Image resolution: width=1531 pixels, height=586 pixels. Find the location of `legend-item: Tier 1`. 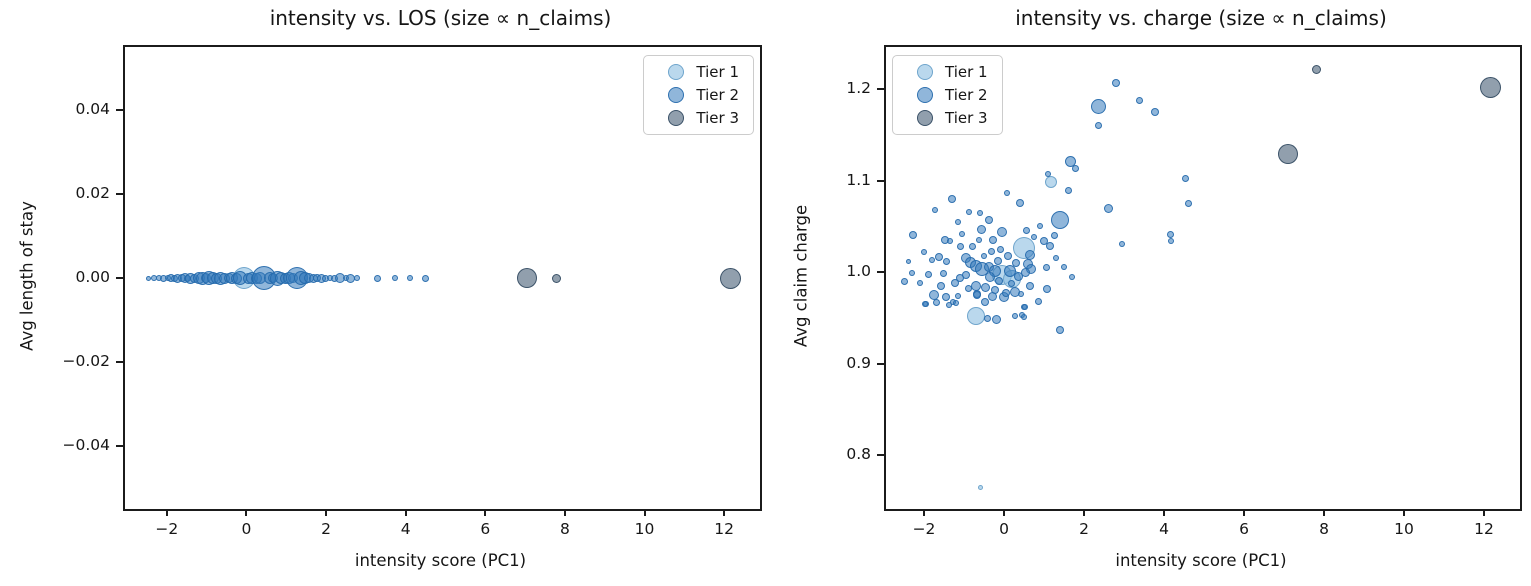

legend-item: Tier 1 is located at coordinates (697, 72).